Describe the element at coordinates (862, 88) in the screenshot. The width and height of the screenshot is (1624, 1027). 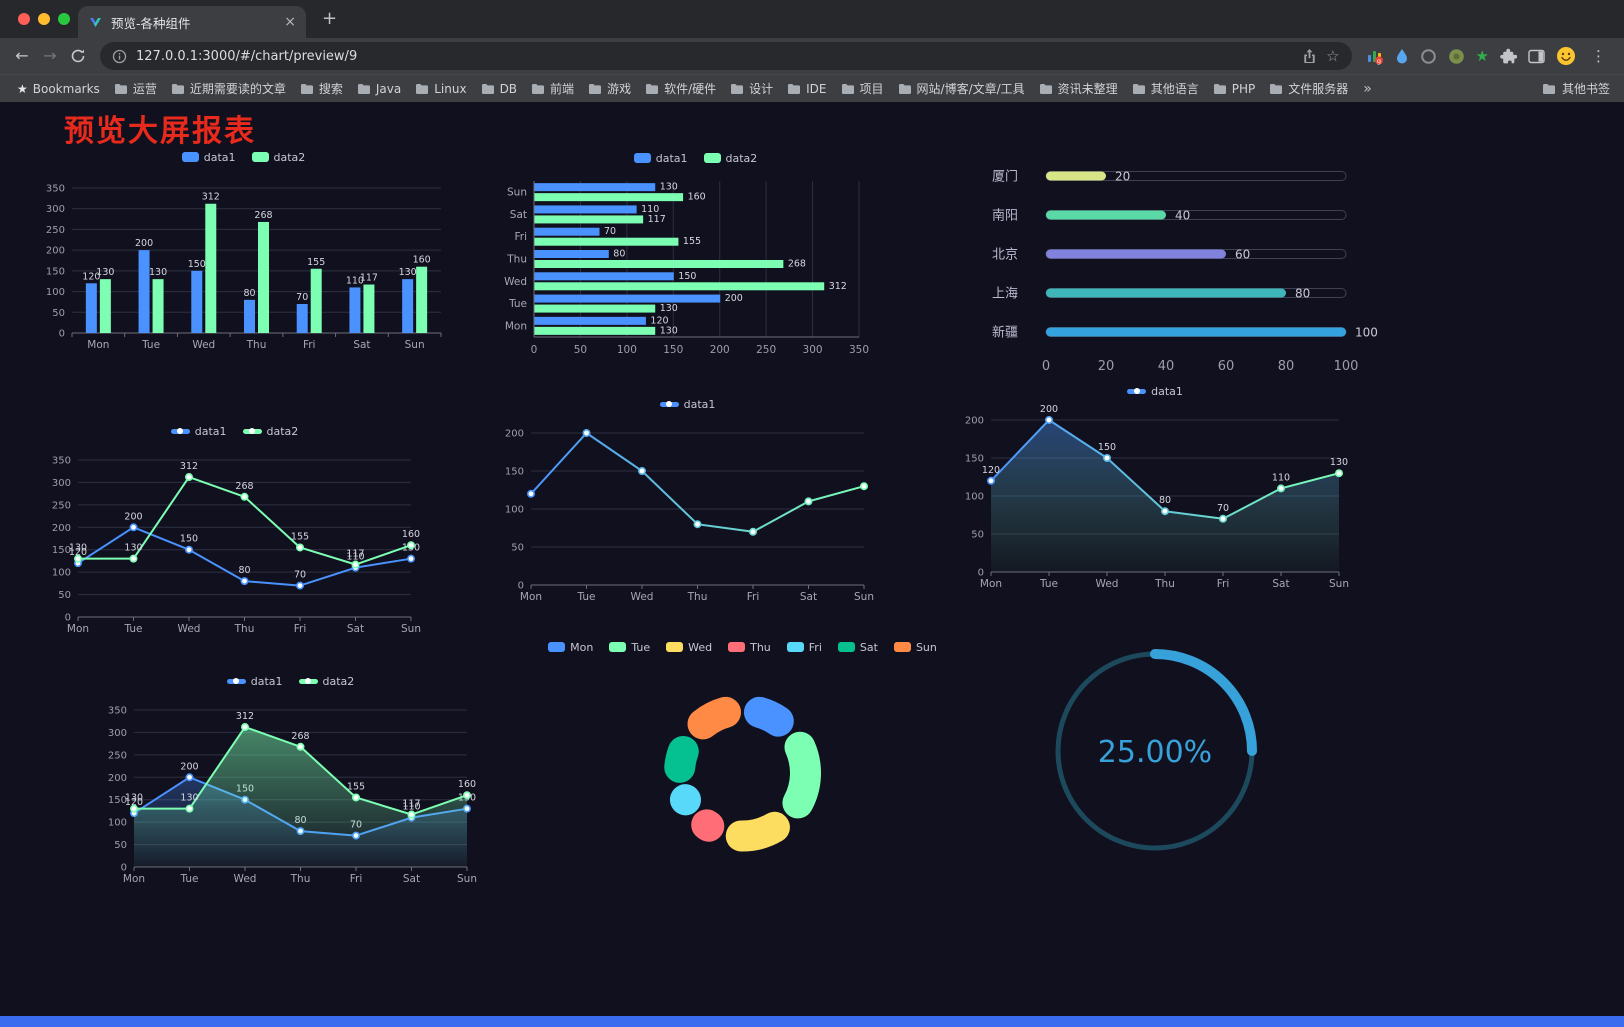
I see `bookmark-item-12: 项目` at that location.